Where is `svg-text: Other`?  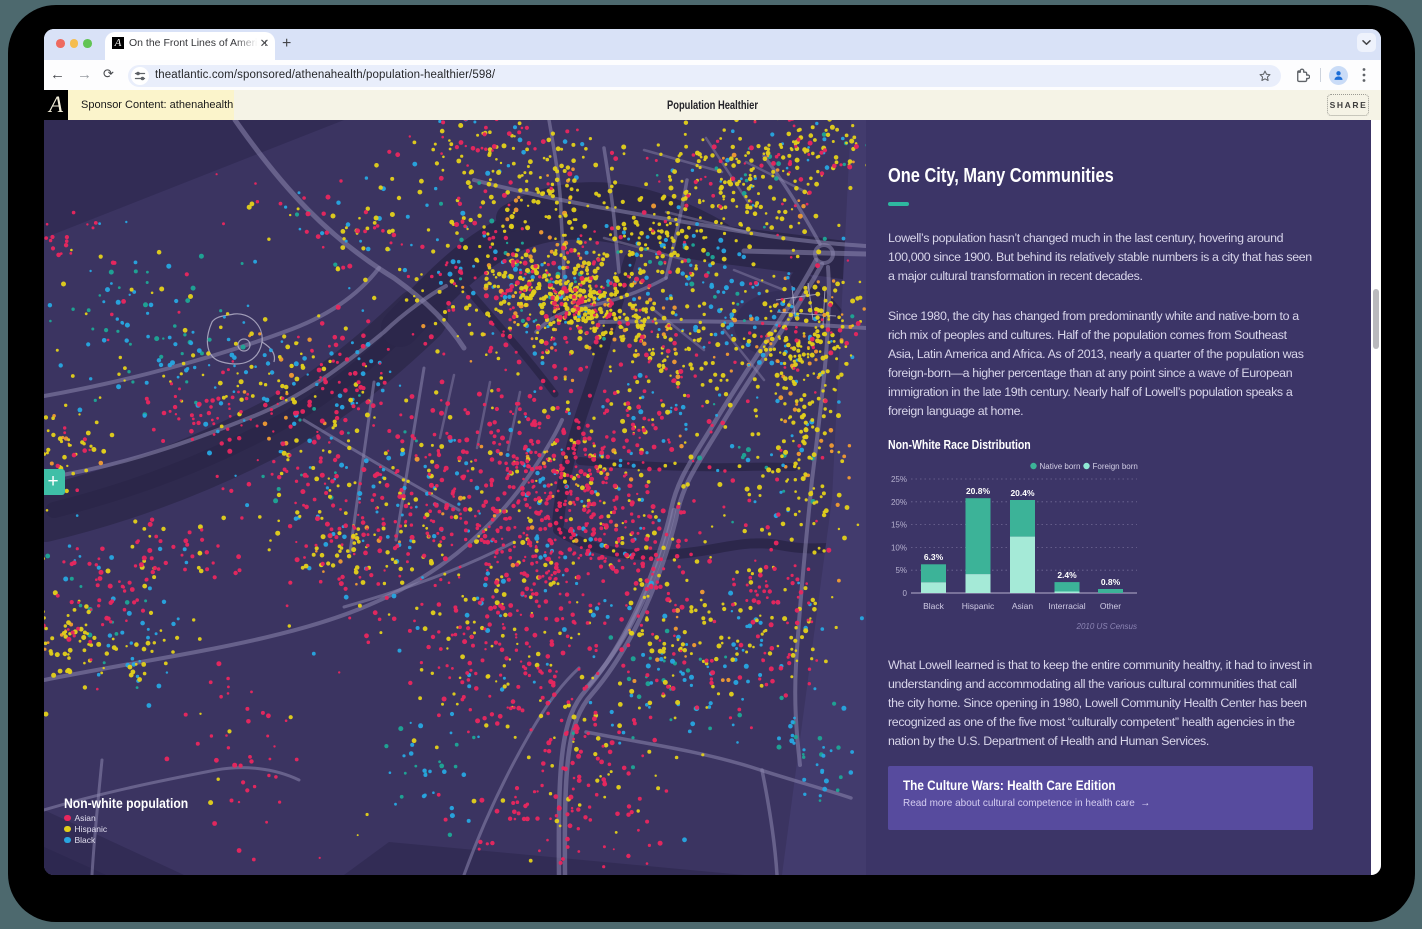 svg-text: Other is located at coordinates (1110, 606).